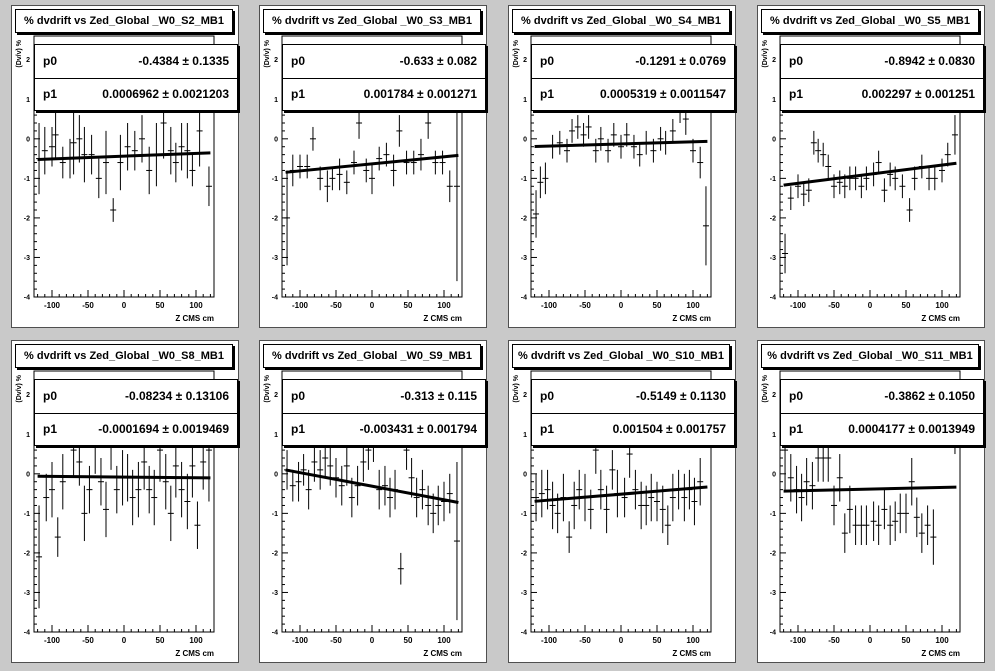 This screenshot has width=995, height=671. Describe the element at coordinates (911, 429) in the screenshot. I see `param-value: 0.0004177 ± 0.0013949` at that location.